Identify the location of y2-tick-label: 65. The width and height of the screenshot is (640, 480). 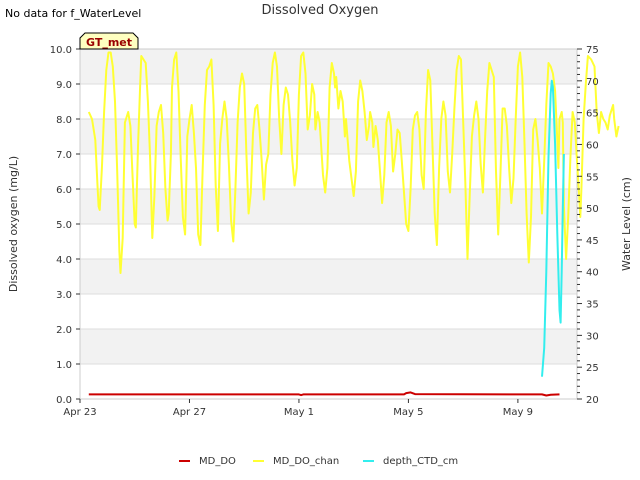
(592, 114).